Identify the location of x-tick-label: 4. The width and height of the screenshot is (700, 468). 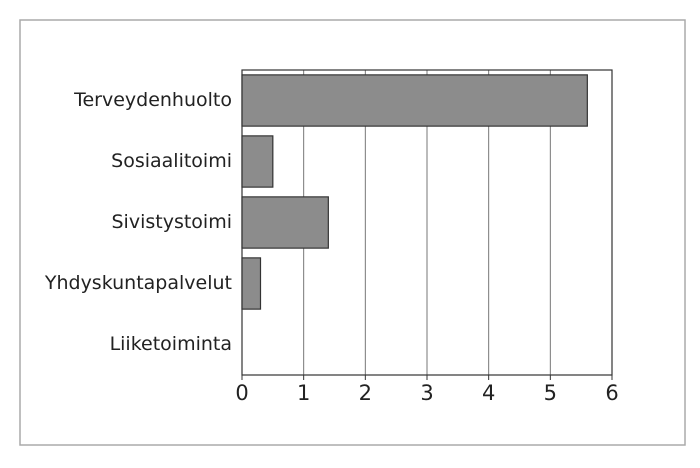
(488, 393).